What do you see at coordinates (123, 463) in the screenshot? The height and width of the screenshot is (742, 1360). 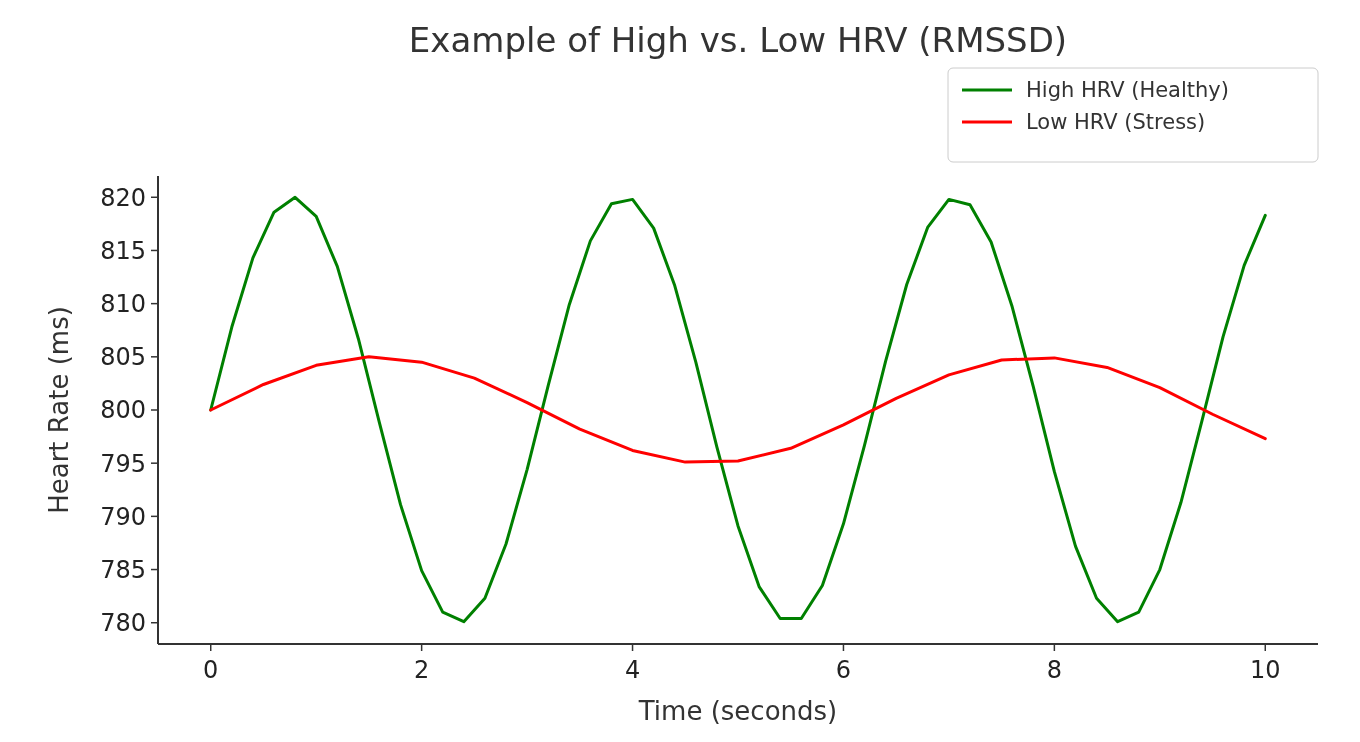 I see `y-tick-label: 795` at bounding box center [123, 463].